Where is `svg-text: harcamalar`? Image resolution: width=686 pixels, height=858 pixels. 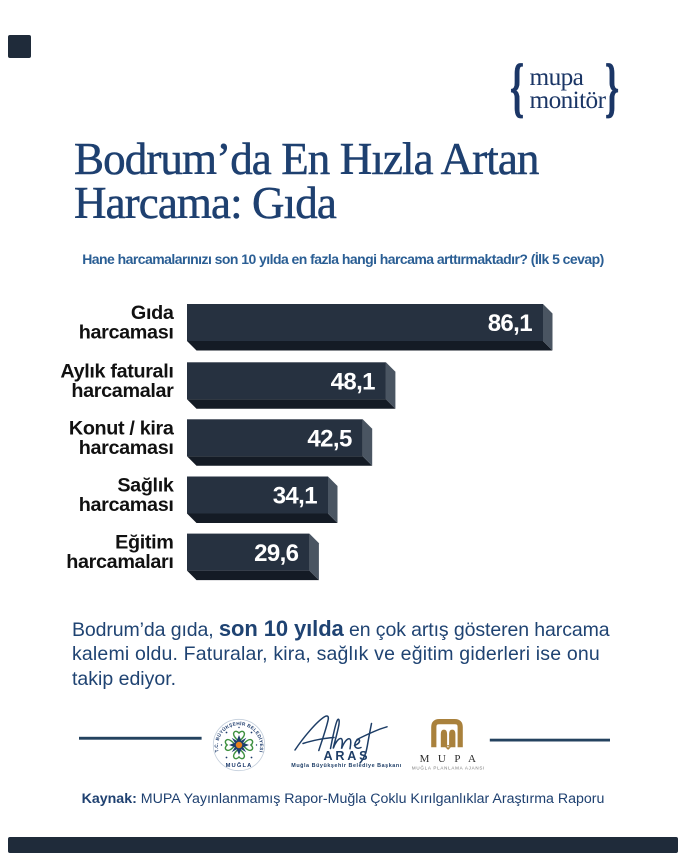
svg-text: harcamalar is located at coordinates (122, 391).